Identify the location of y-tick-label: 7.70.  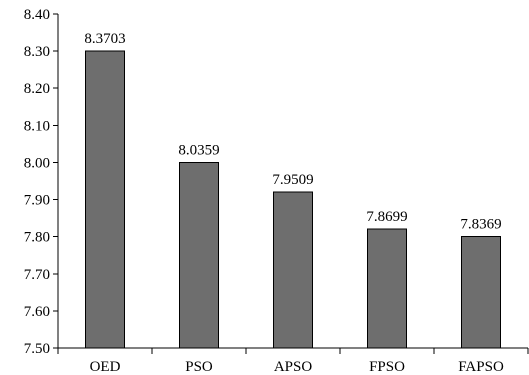
(37, 275).